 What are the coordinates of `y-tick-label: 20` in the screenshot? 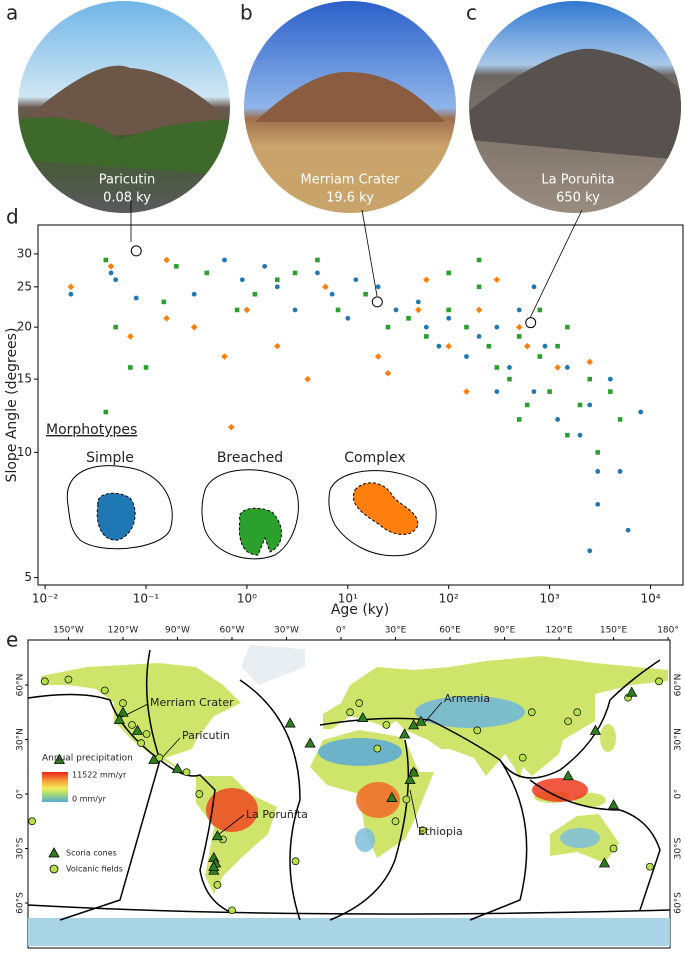 It's located at (24, 327).